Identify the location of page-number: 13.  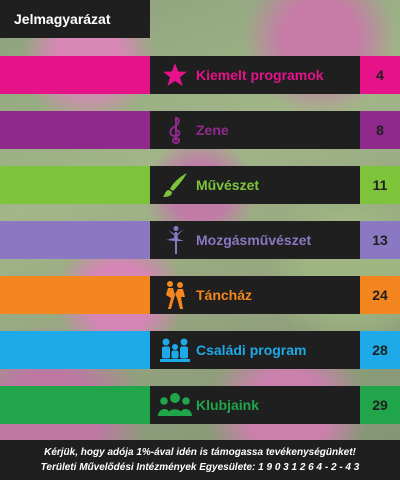
(380, 240).